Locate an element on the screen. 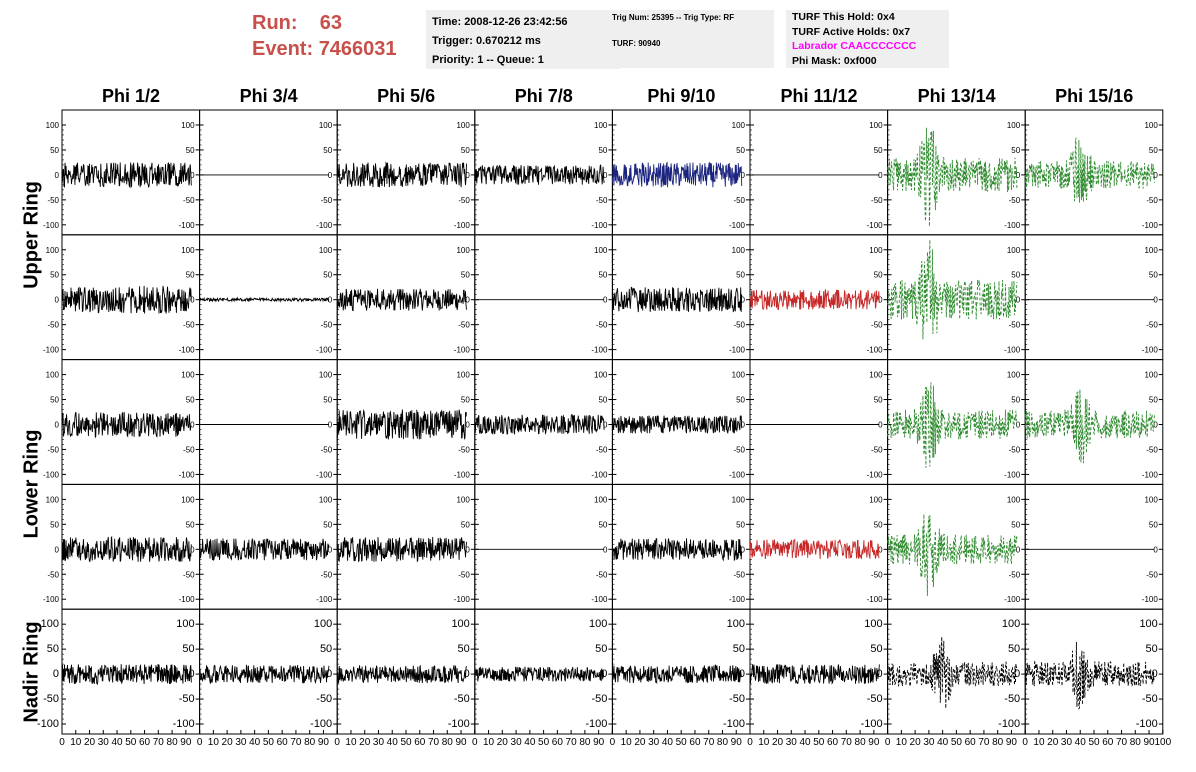 The height and width of the screenshot is (772, 1196). panel-frame is located at coordinates (819, 422).